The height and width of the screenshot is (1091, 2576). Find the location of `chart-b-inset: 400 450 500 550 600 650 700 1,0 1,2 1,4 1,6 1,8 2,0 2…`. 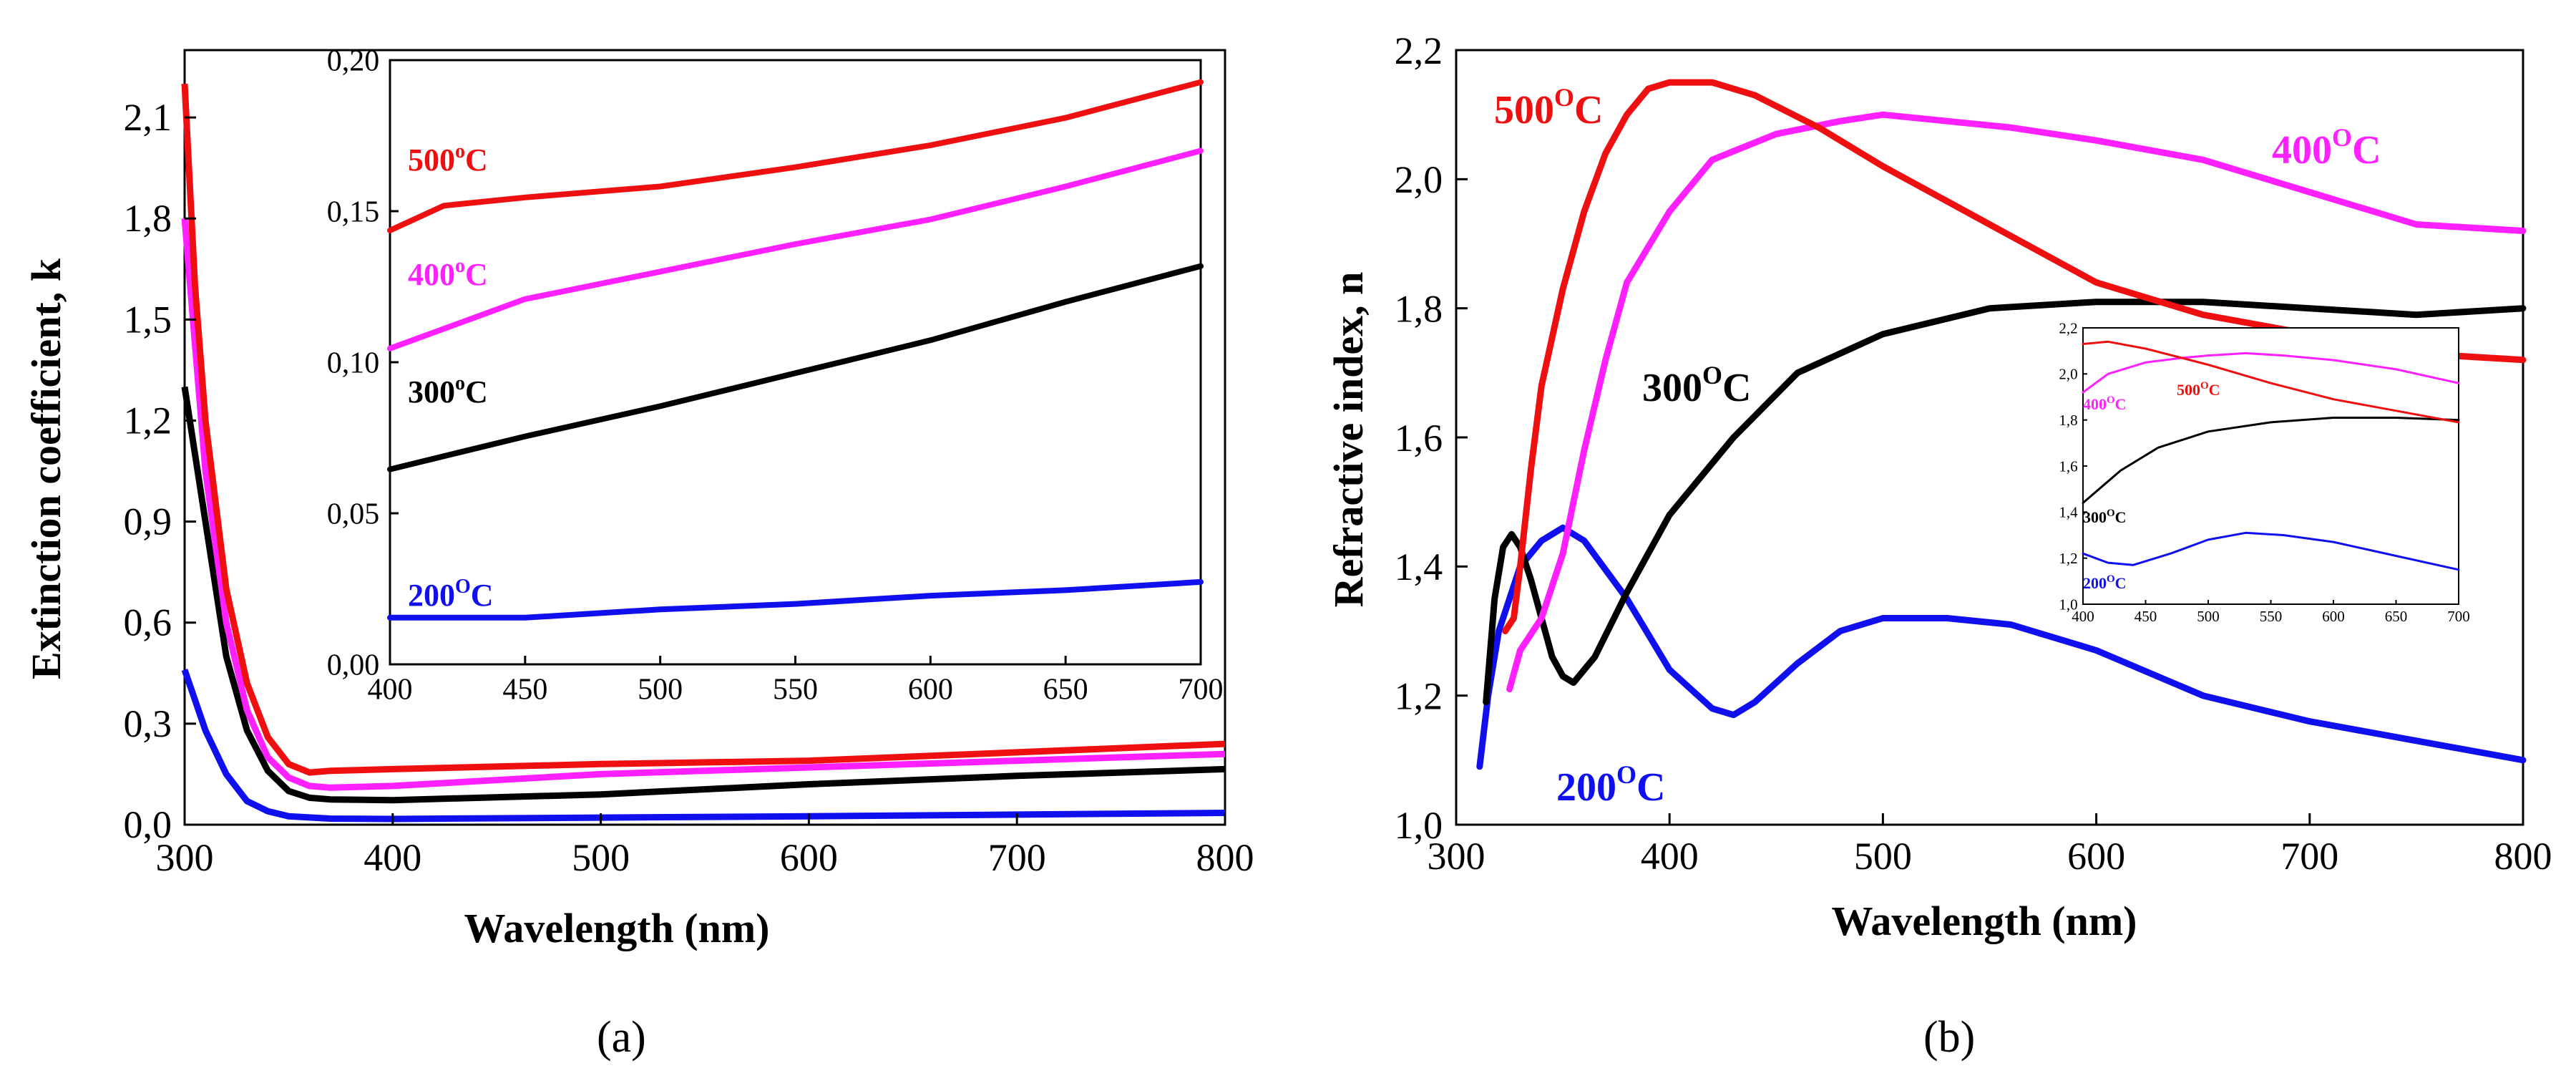

chart-b-inset: 400 450 500 550 600 650 700 1,0 1,2 1,4 1,6 1,8 2,0 2… is located at coordinates (2264, 472).